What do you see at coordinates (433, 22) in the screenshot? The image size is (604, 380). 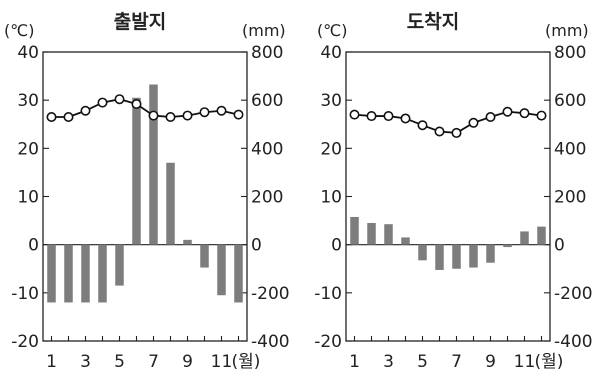 I see `chart-title: 도착지` at bounding box center [433, 22].